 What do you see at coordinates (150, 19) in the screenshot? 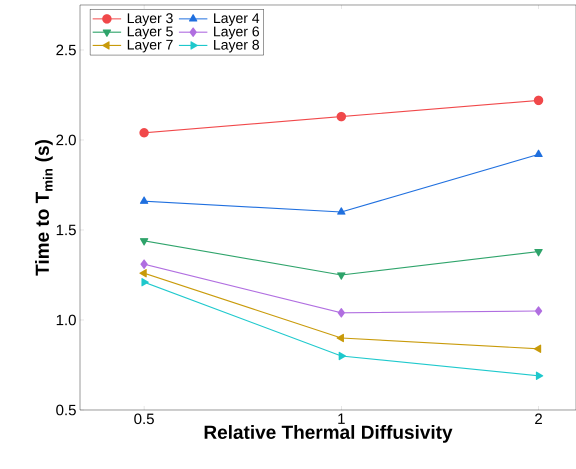
I see `legend-label: Layer 3` at bounding box center [150, 19].